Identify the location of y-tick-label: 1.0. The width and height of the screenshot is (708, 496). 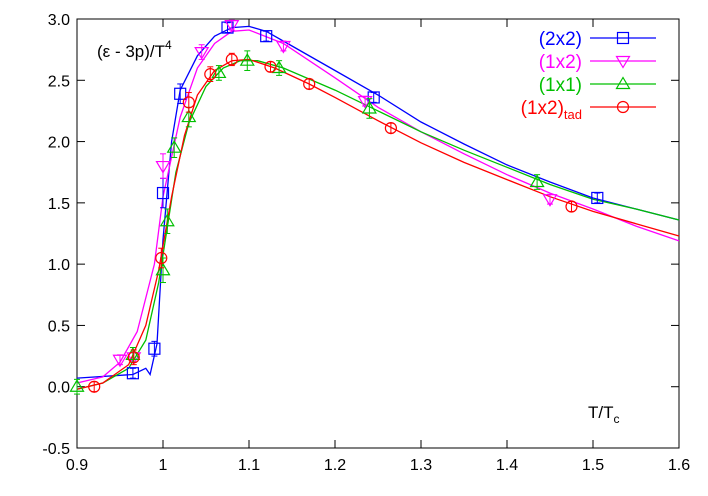
(59, 265).